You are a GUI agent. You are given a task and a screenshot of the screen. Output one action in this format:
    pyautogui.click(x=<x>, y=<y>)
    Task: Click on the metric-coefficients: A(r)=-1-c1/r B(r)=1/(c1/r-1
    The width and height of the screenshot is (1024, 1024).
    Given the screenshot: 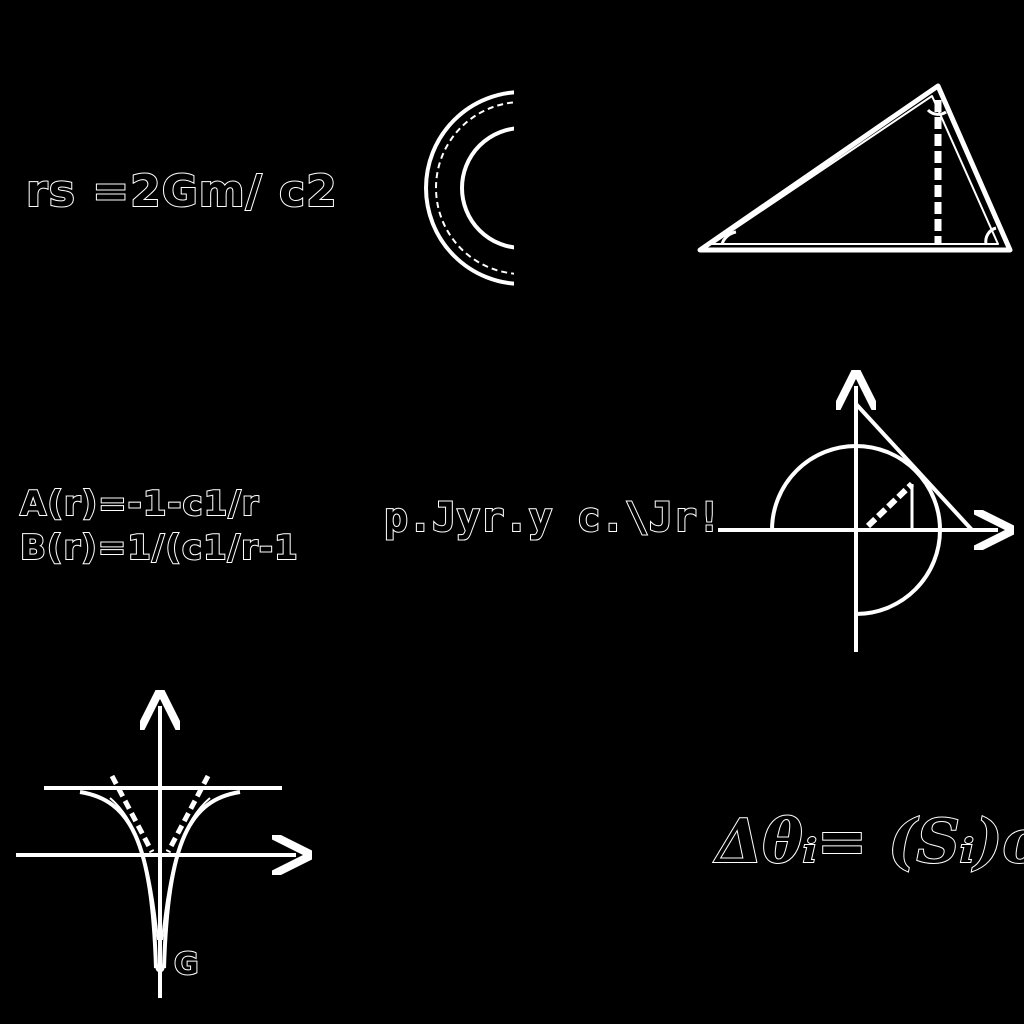 What is the action you would take?
    pyautogui.click(x=159, y=526)
    